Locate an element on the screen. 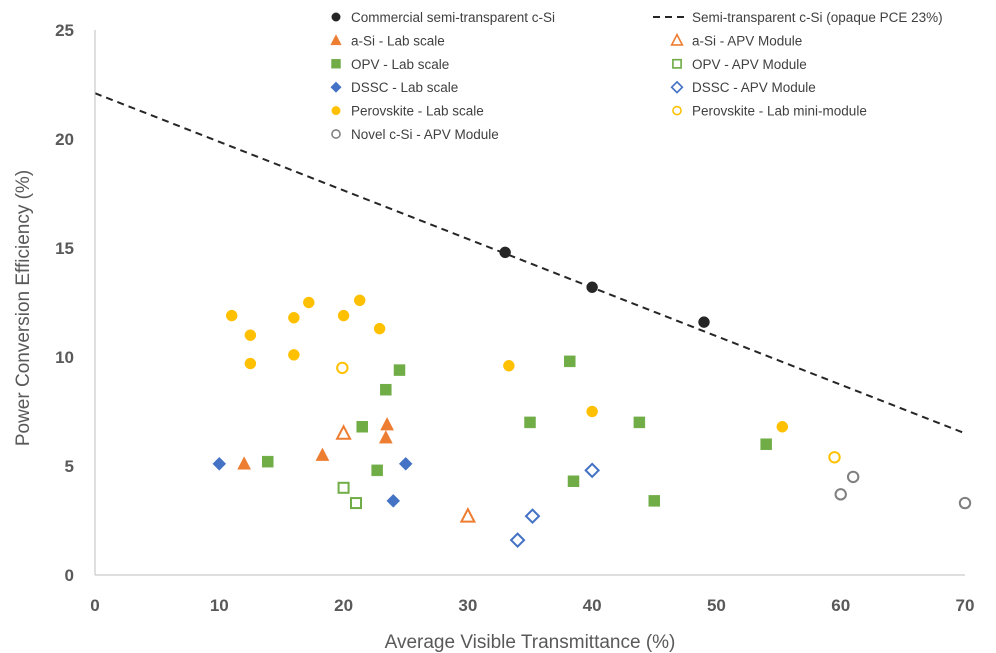 Image resolution: width=996 pixels, height=653 pixels. x-tick-label: 10 is located at coordinates (219, 605).